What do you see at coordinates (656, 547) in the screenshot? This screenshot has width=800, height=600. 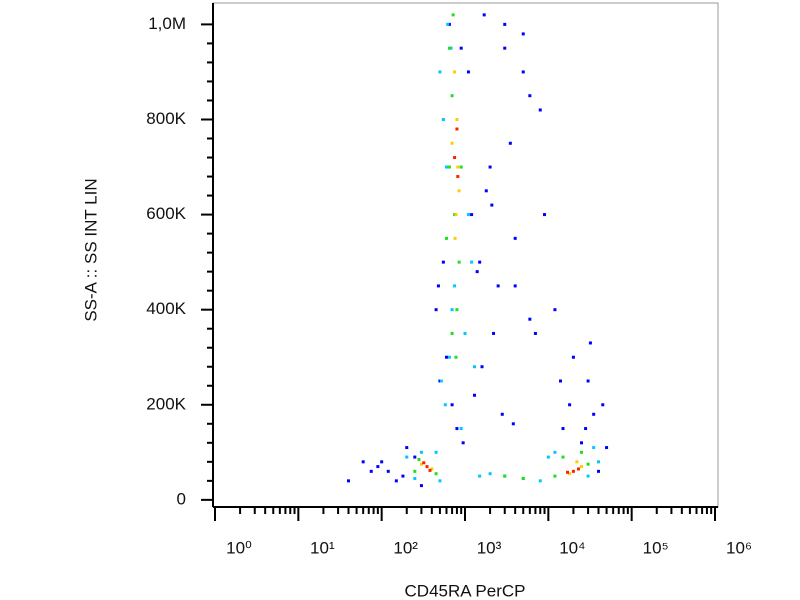 I see `x-tick-label: 10⁵` at bounding box center [656, 547].